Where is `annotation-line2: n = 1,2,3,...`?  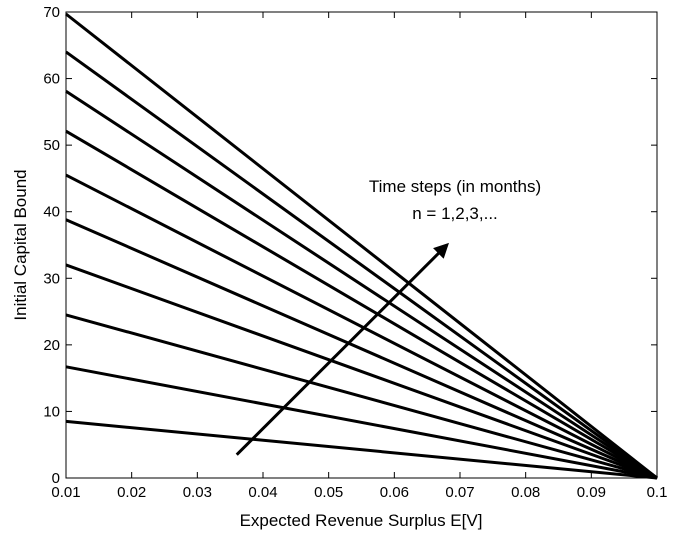
annotation-line2: n = 1,2,3,... is located at coordinates (455, 213).